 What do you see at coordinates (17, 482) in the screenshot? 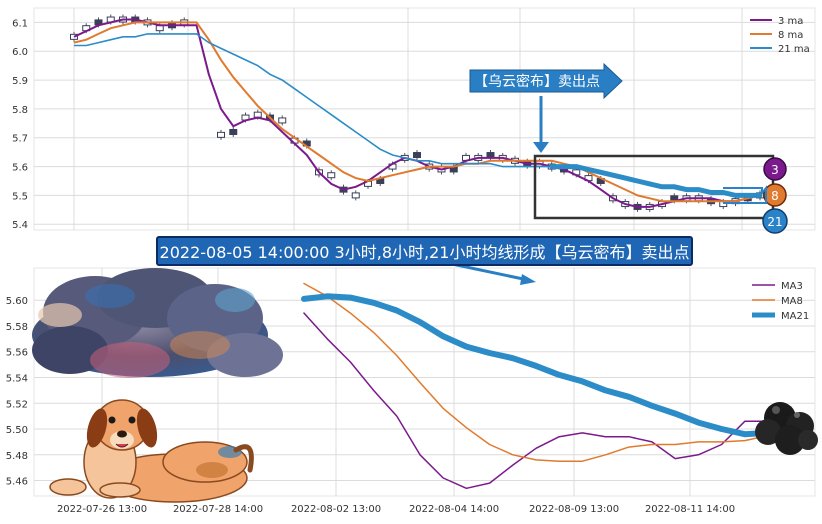
I see `bottom-y-tick-label: 5.46` at bounding box center [17, 482].